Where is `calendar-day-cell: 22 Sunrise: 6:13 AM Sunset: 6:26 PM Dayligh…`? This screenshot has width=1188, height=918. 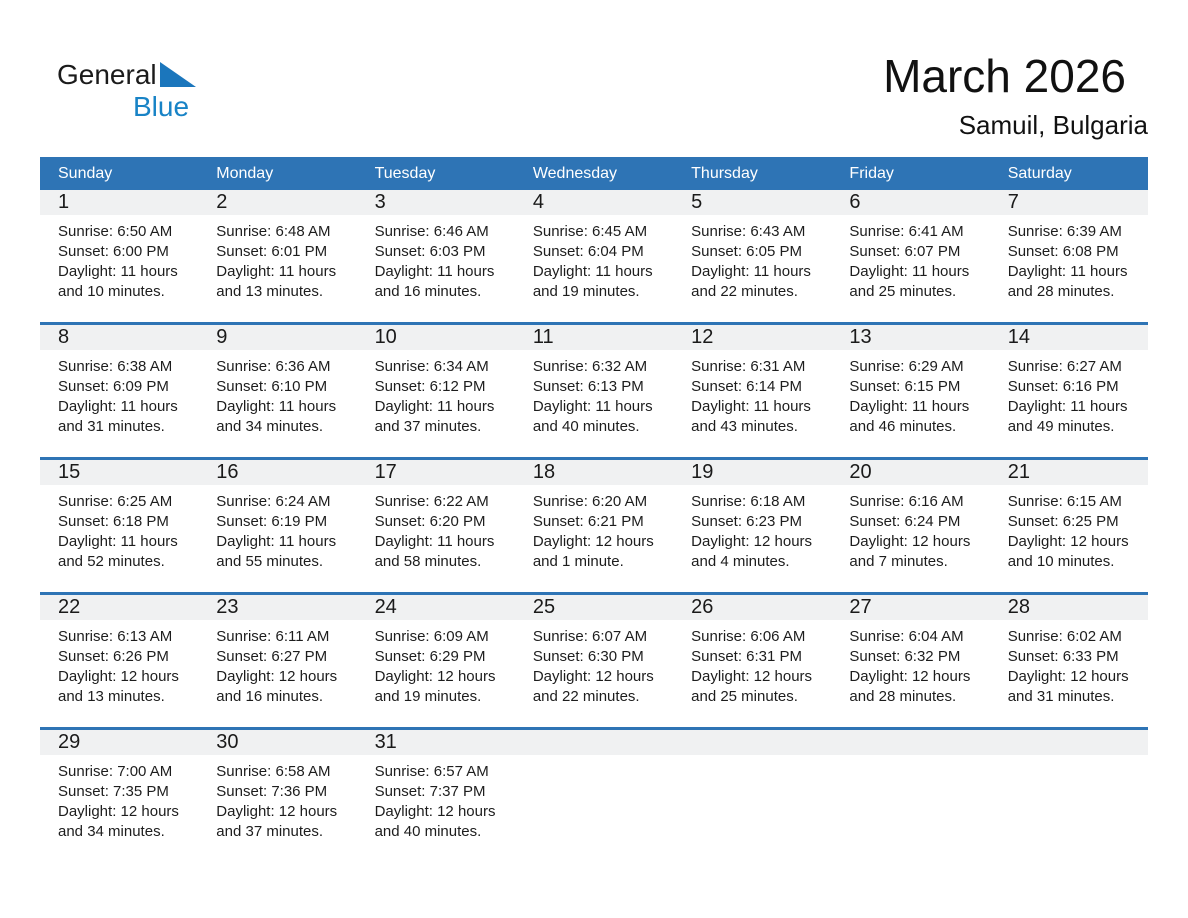
calendar-day-cell: 22 Sunrise: 6:13 AM Sunset: 6:26 PM Dayligh… is located at coordinates (119, 661).